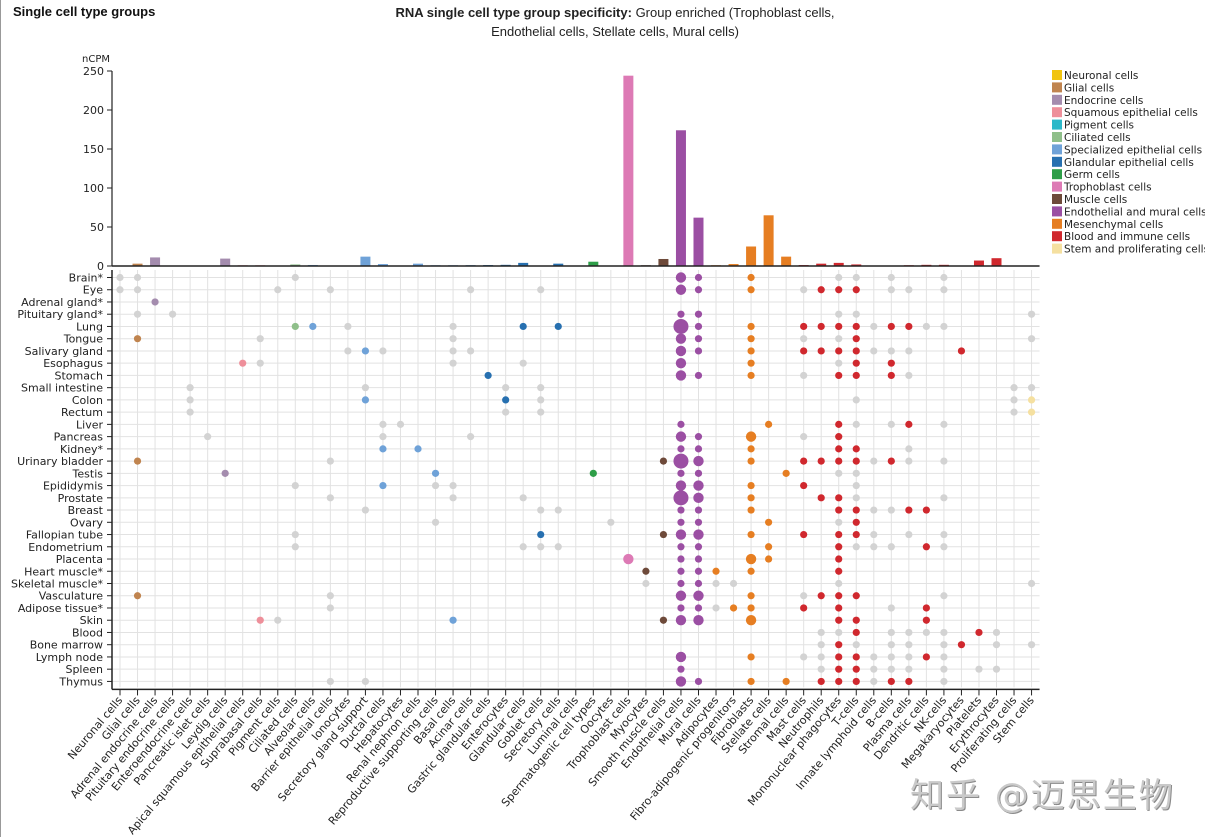 Image resolution: width=1205 pixels, height=839 pixels. I want to click on row-label: Salivary gland, so click(64, 351).